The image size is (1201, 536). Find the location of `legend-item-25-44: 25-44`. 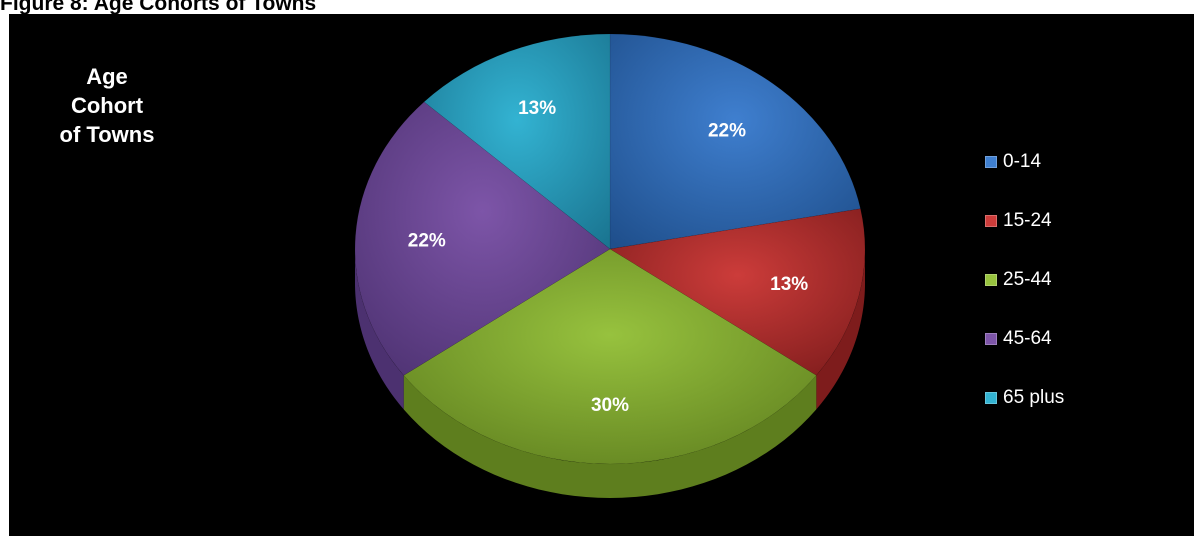

legend-item-25-44: 25-44 is located at coordinates (1024, 279).